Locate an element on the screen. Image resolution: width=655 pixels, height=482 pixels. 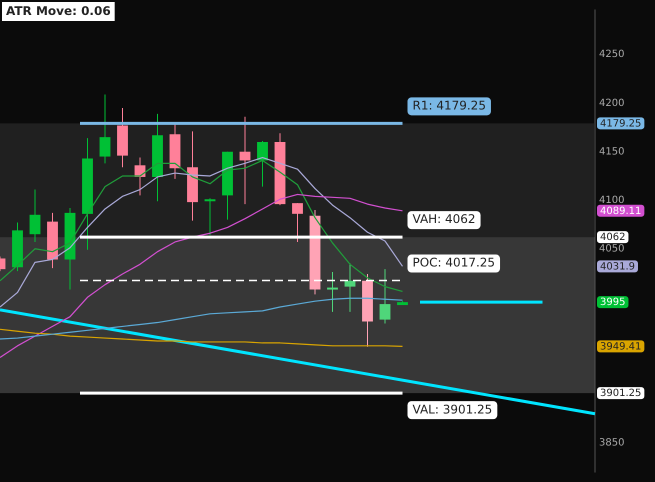
y-tick-label: 4100 is located at coordinates (611, 200).